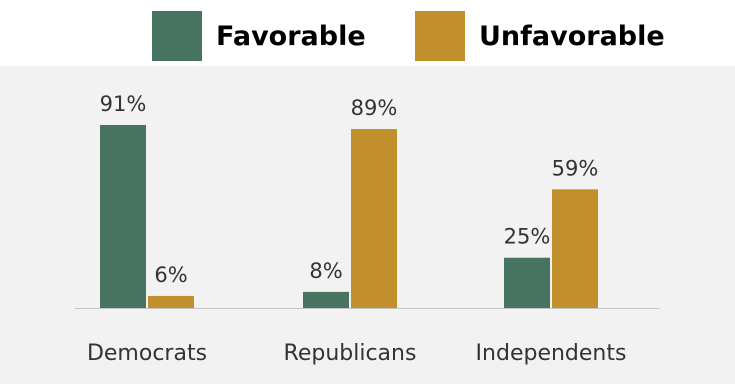 The width and height of the screenshot is (735, 384). I want to click on data-label-democrats-unfavorable: 6%, so click(170, 275).